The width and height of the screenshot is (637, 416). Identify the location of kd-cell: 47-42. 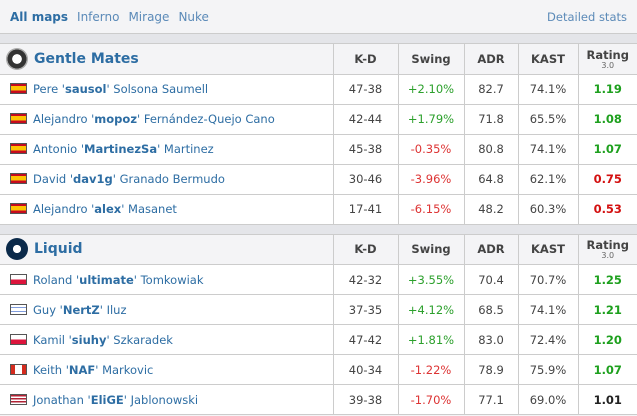
(365, 339).